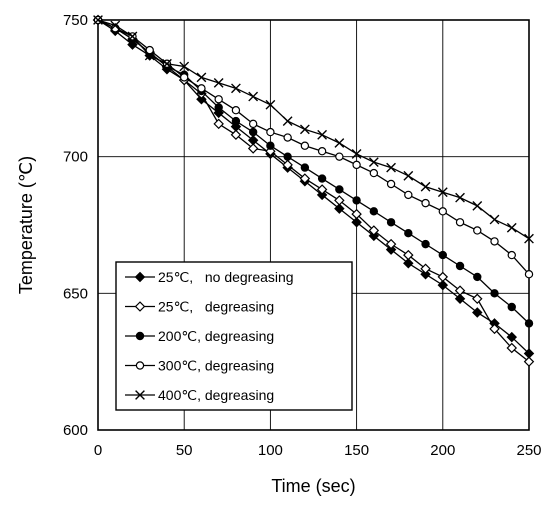  Describe the element at coordinates (318, 450) in the screenshot. I see `x-tick-labels: 0 50 100 150 200 250` at that location.